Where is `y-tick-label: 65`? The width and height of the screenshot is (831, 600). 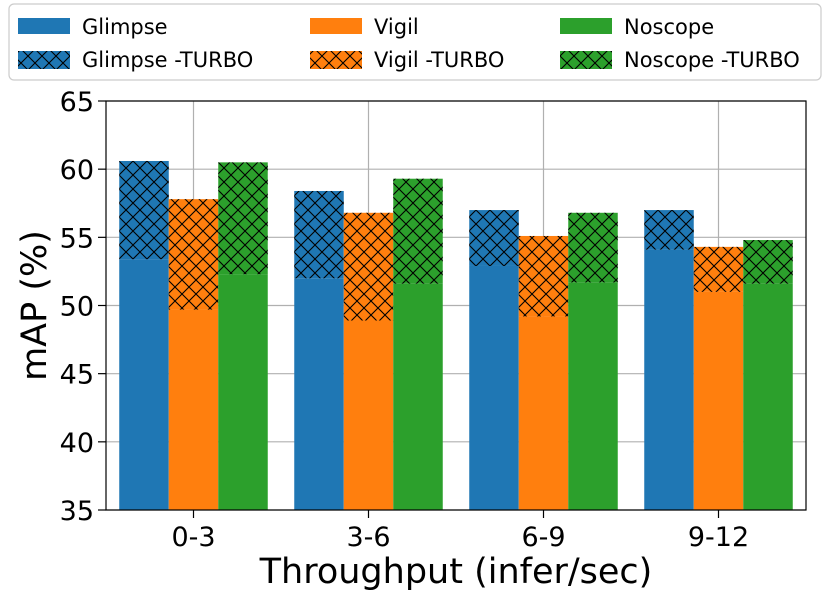 y-tick-label: 65 is located at coordinates (77, 102).